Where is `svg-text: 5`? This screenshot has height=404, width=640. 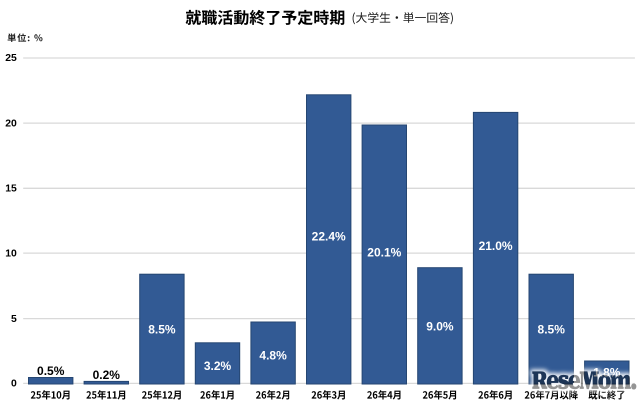 svg-text: 5 is located at coordinates (14, 319).